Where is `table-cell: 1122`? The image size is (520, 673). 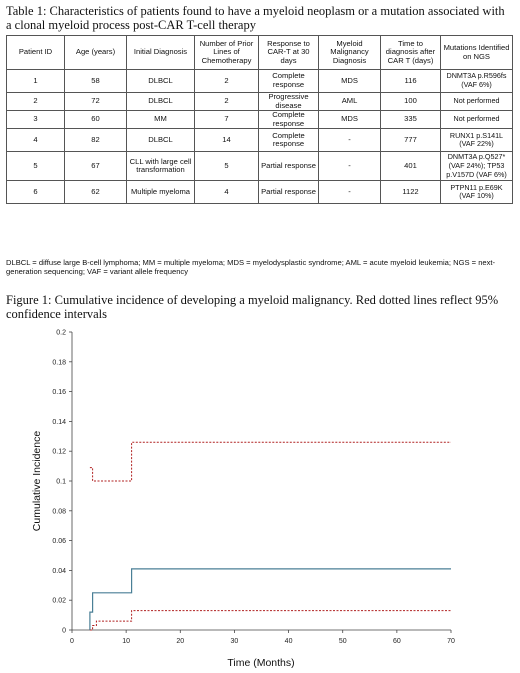 table-cell: 1122 is located at coordinates (410, 192).